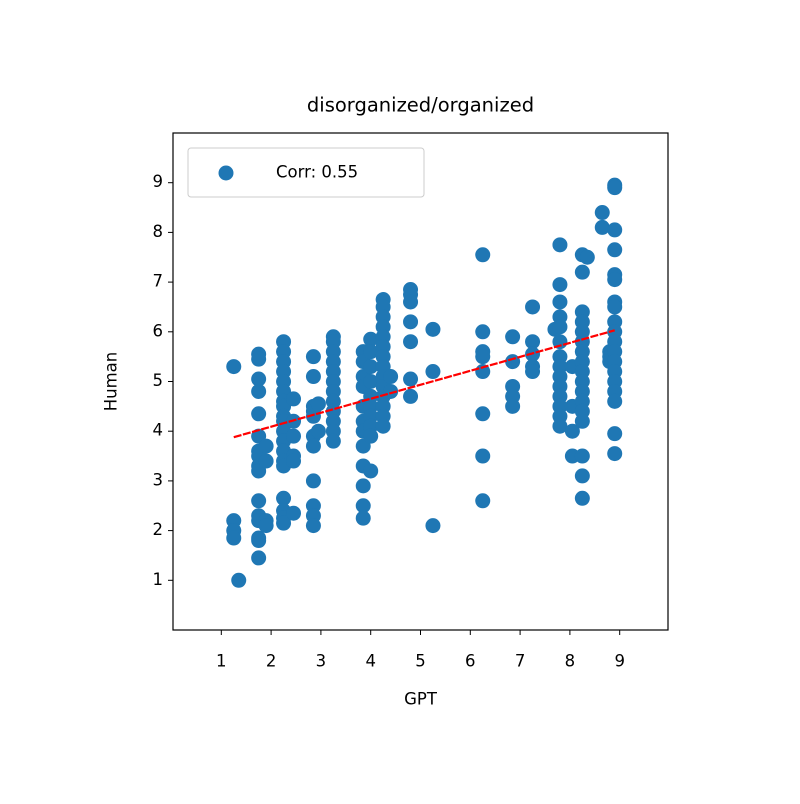 Image resolution: width=800 pixels, height=804 pixels. What do you see at coordinates (111, 382) in the screenshot?
I see `y-axis-label: Human` at bounding box center [111, 382].